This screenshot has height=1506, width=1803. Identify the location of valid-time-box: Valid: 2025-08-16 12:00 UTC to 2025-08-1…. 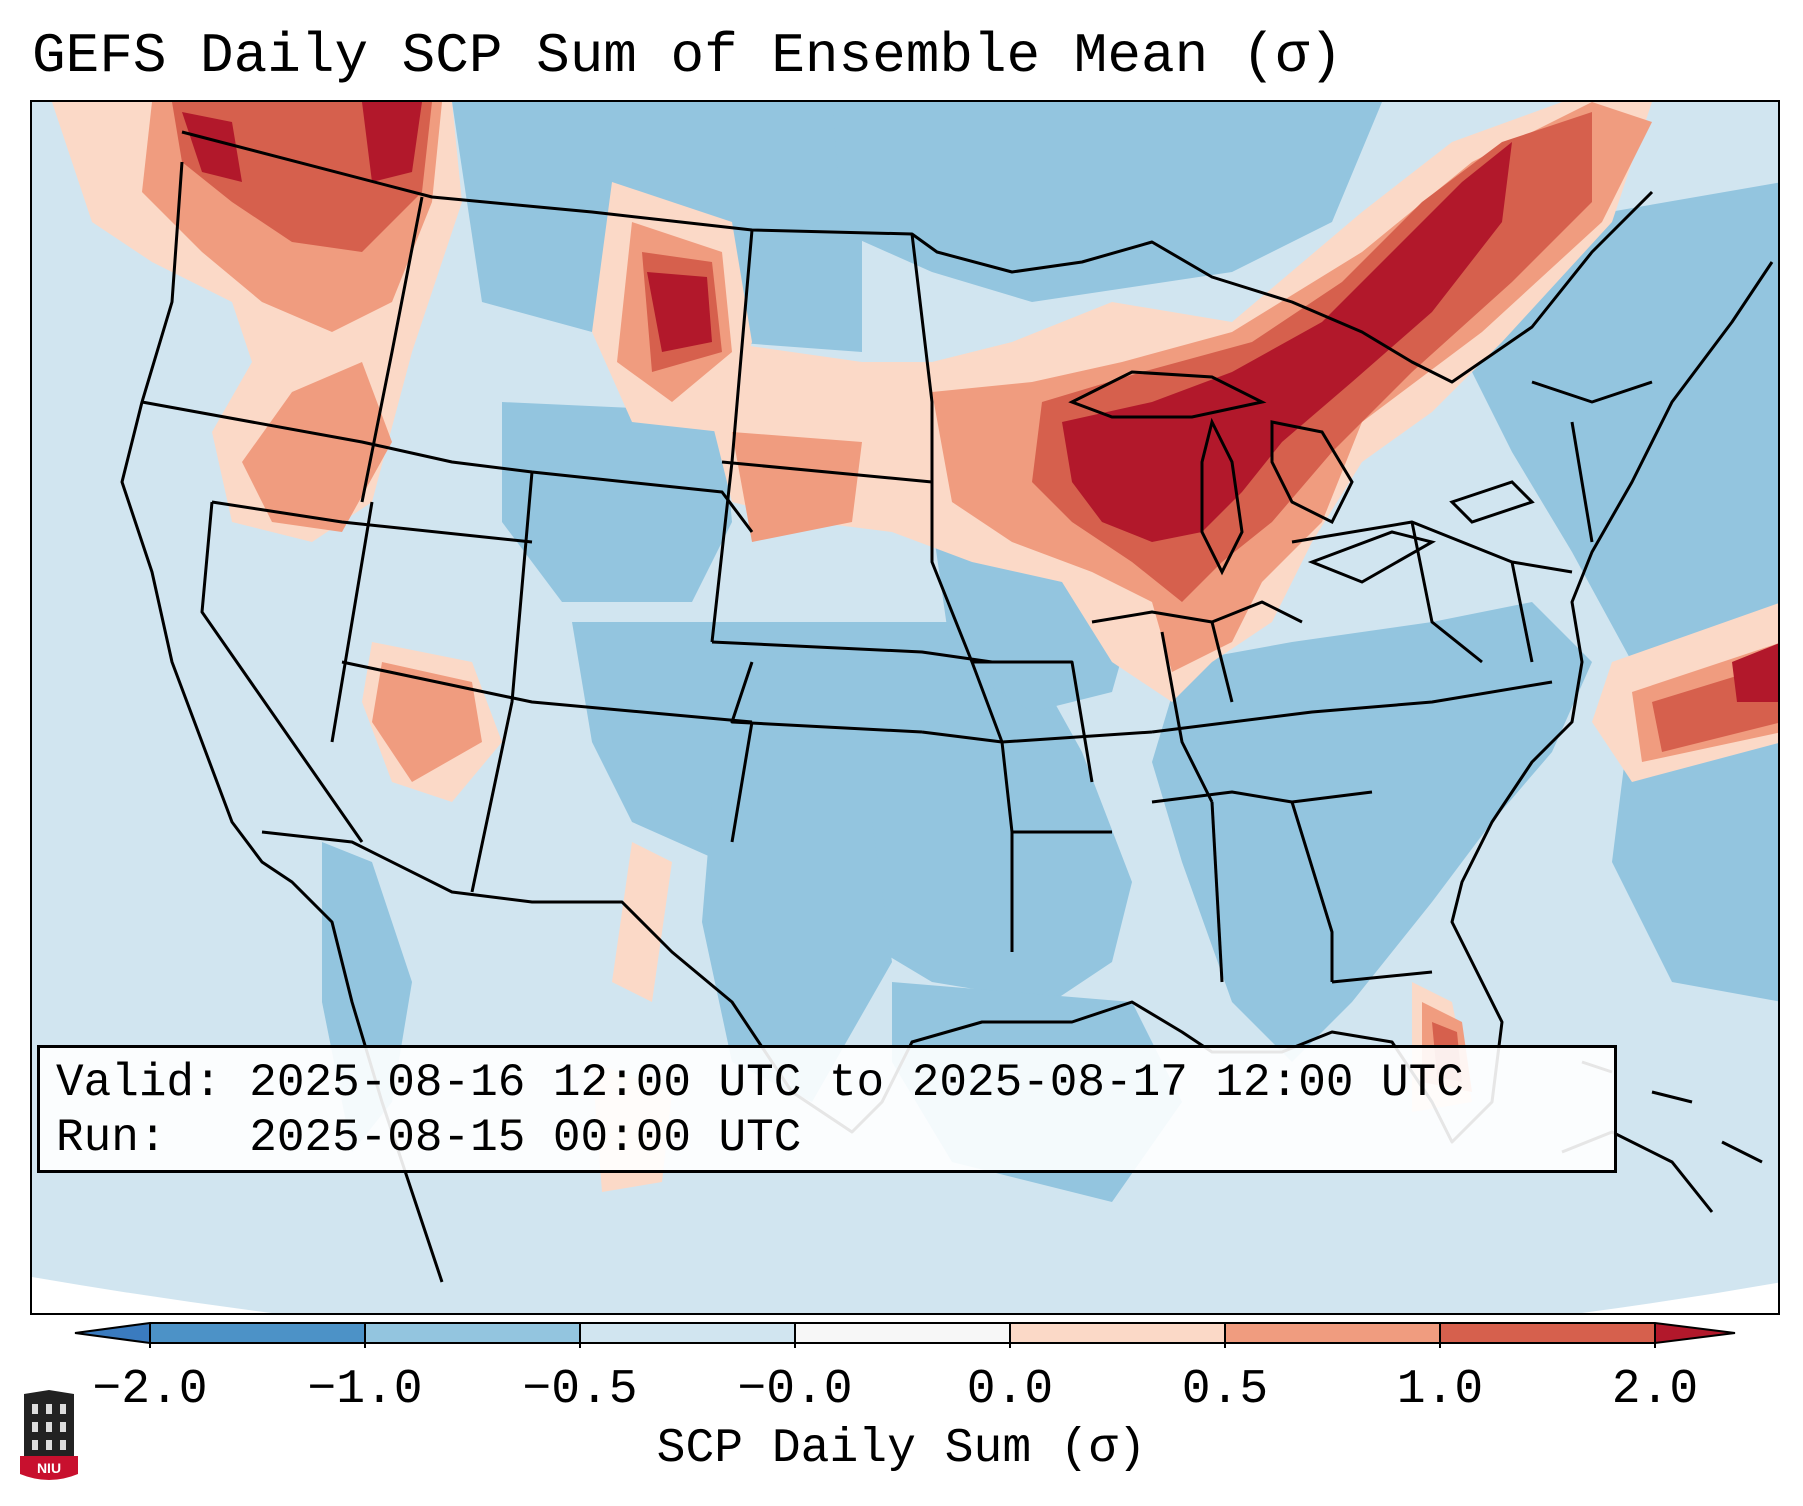
(827, 1109).